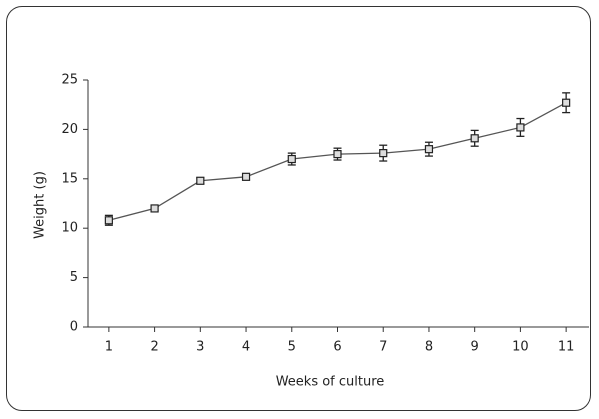 The image size is (599, 419). What do you see at coordinates (74, 277) in the screenshot?
I see `y-tick-label: 5` at bounding box center [74, 277].